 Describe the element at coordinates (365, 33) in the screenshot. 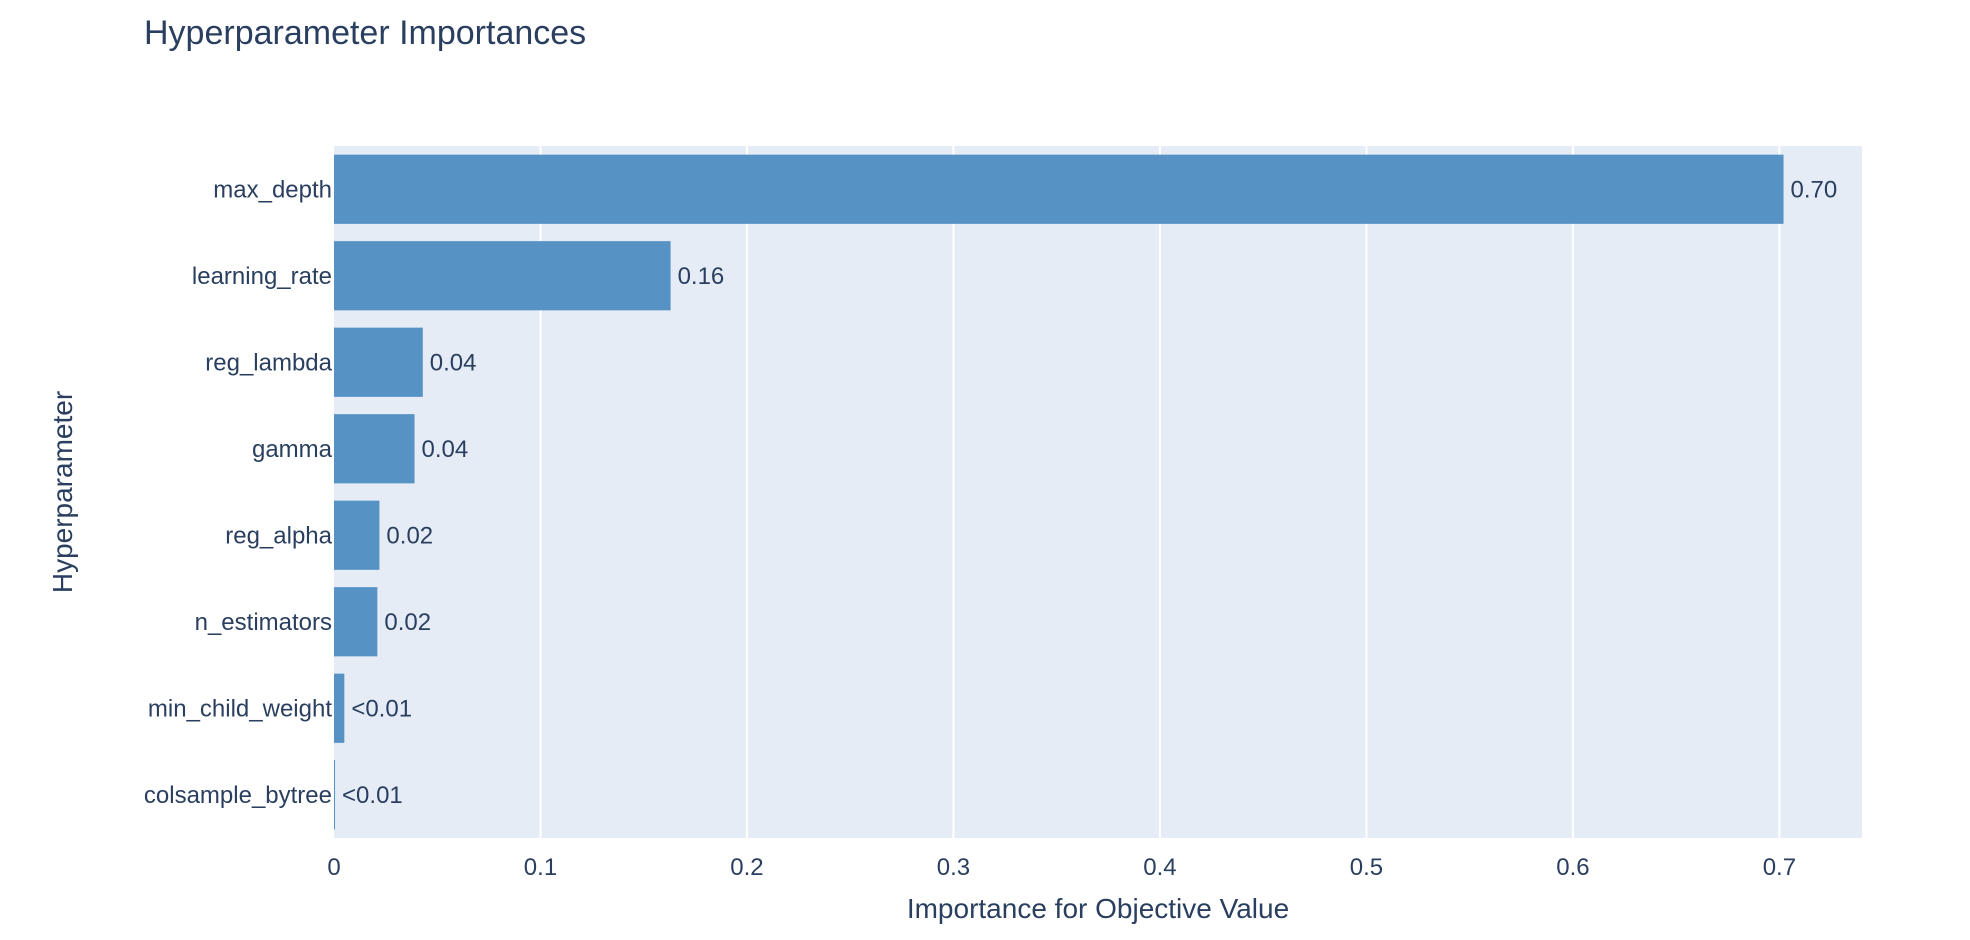

I see `chart-title: Hyperparameter Importances` at that location.